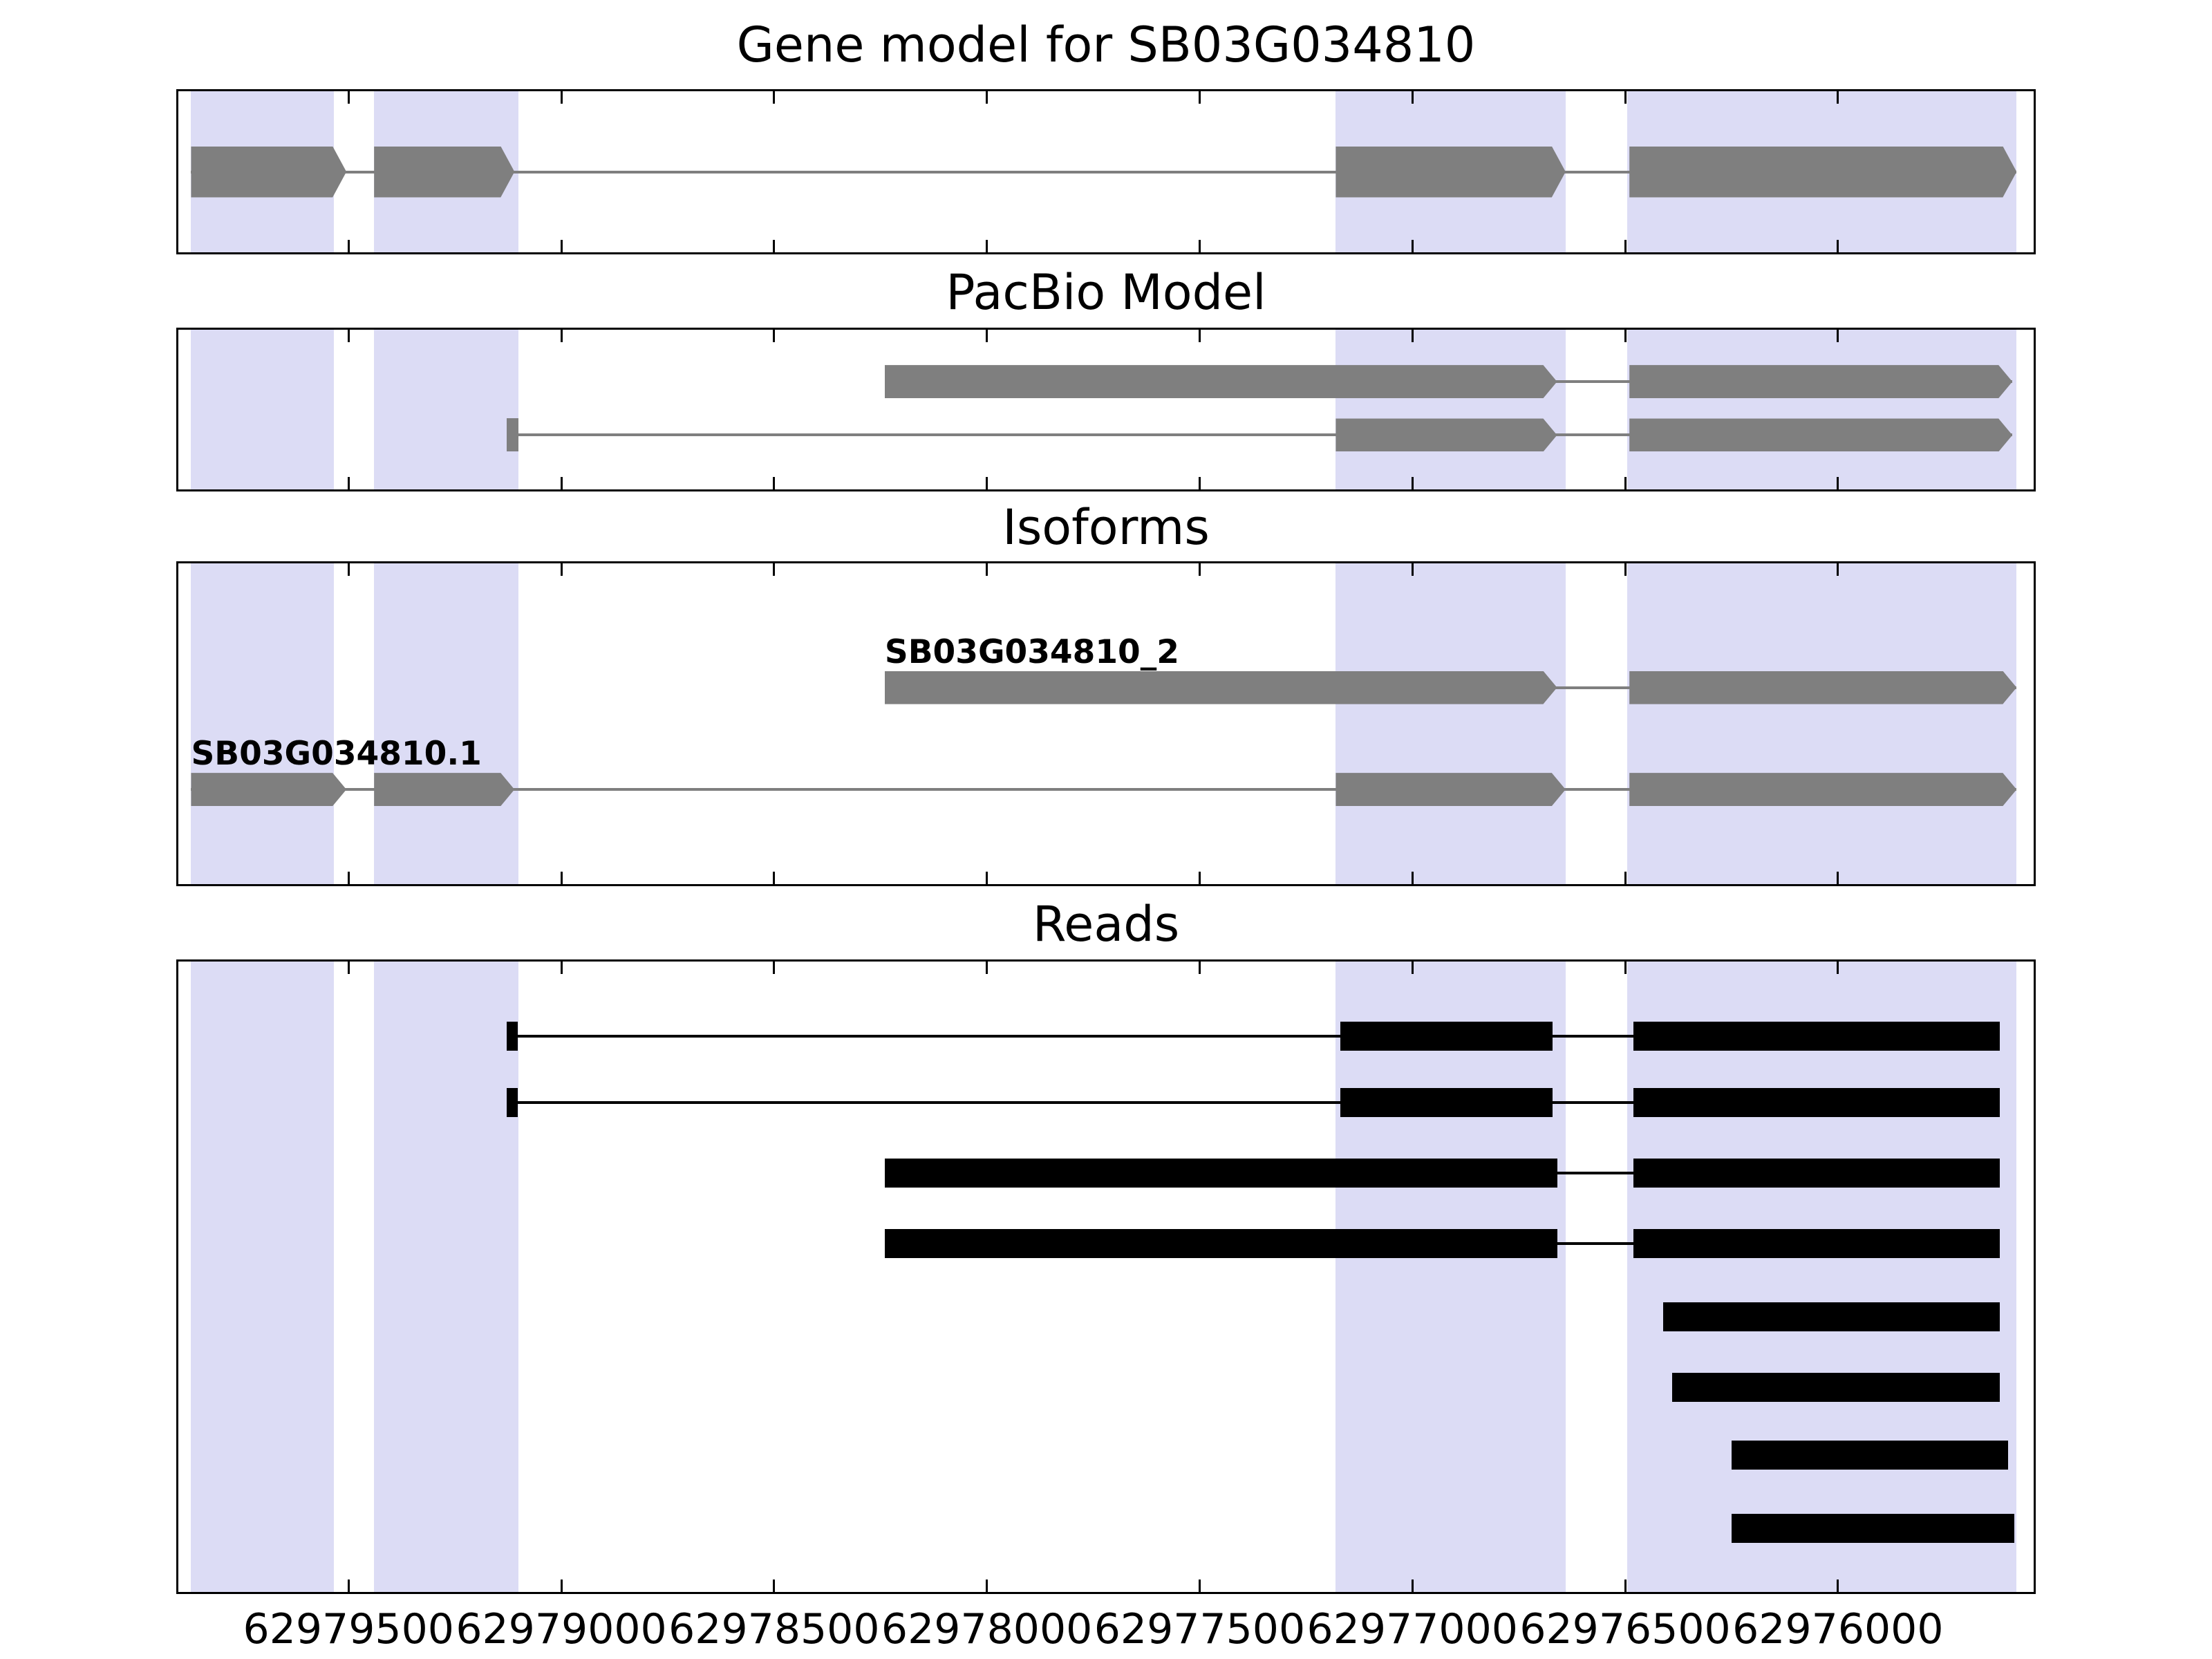 Image resolution: width=2212 pixels, height=1659 pixels. I want to click on x-tick-label: 62976000, so click(1838, 1629).